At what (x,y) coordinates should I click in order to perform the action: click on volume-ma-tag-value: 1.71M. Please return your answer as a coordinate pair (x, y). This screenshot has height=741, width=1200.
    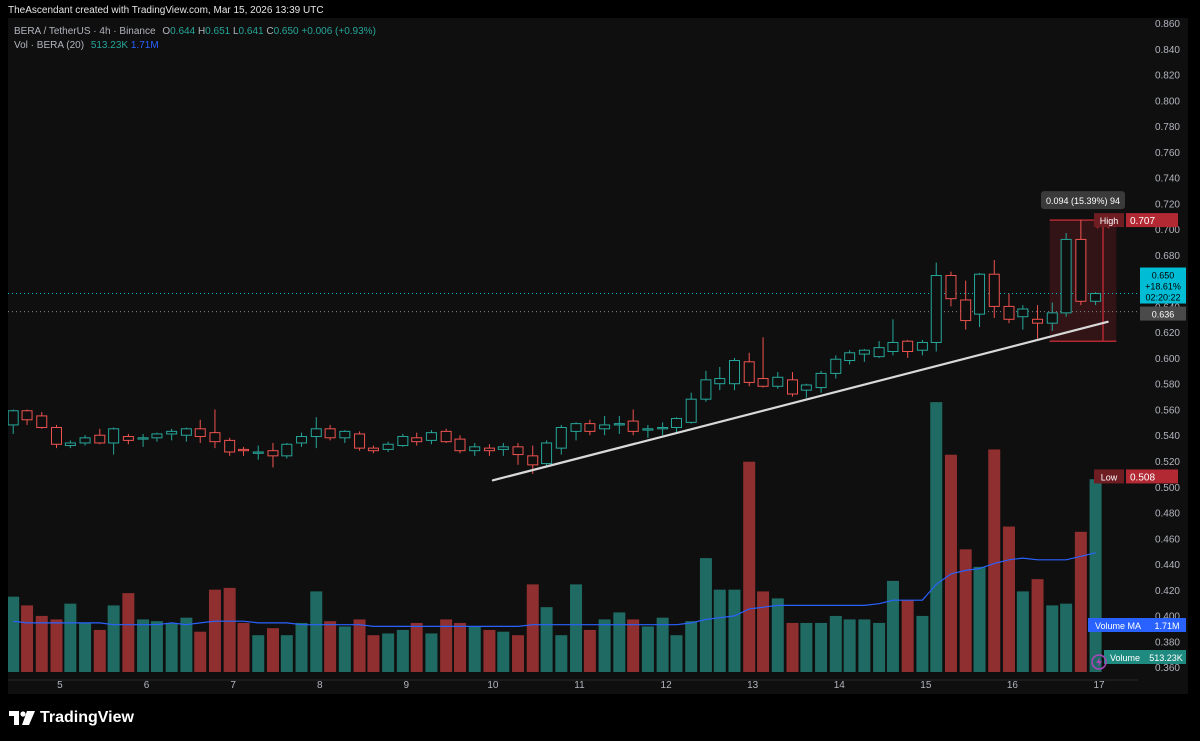
    Looking at the image, I should click on (1166, 626).